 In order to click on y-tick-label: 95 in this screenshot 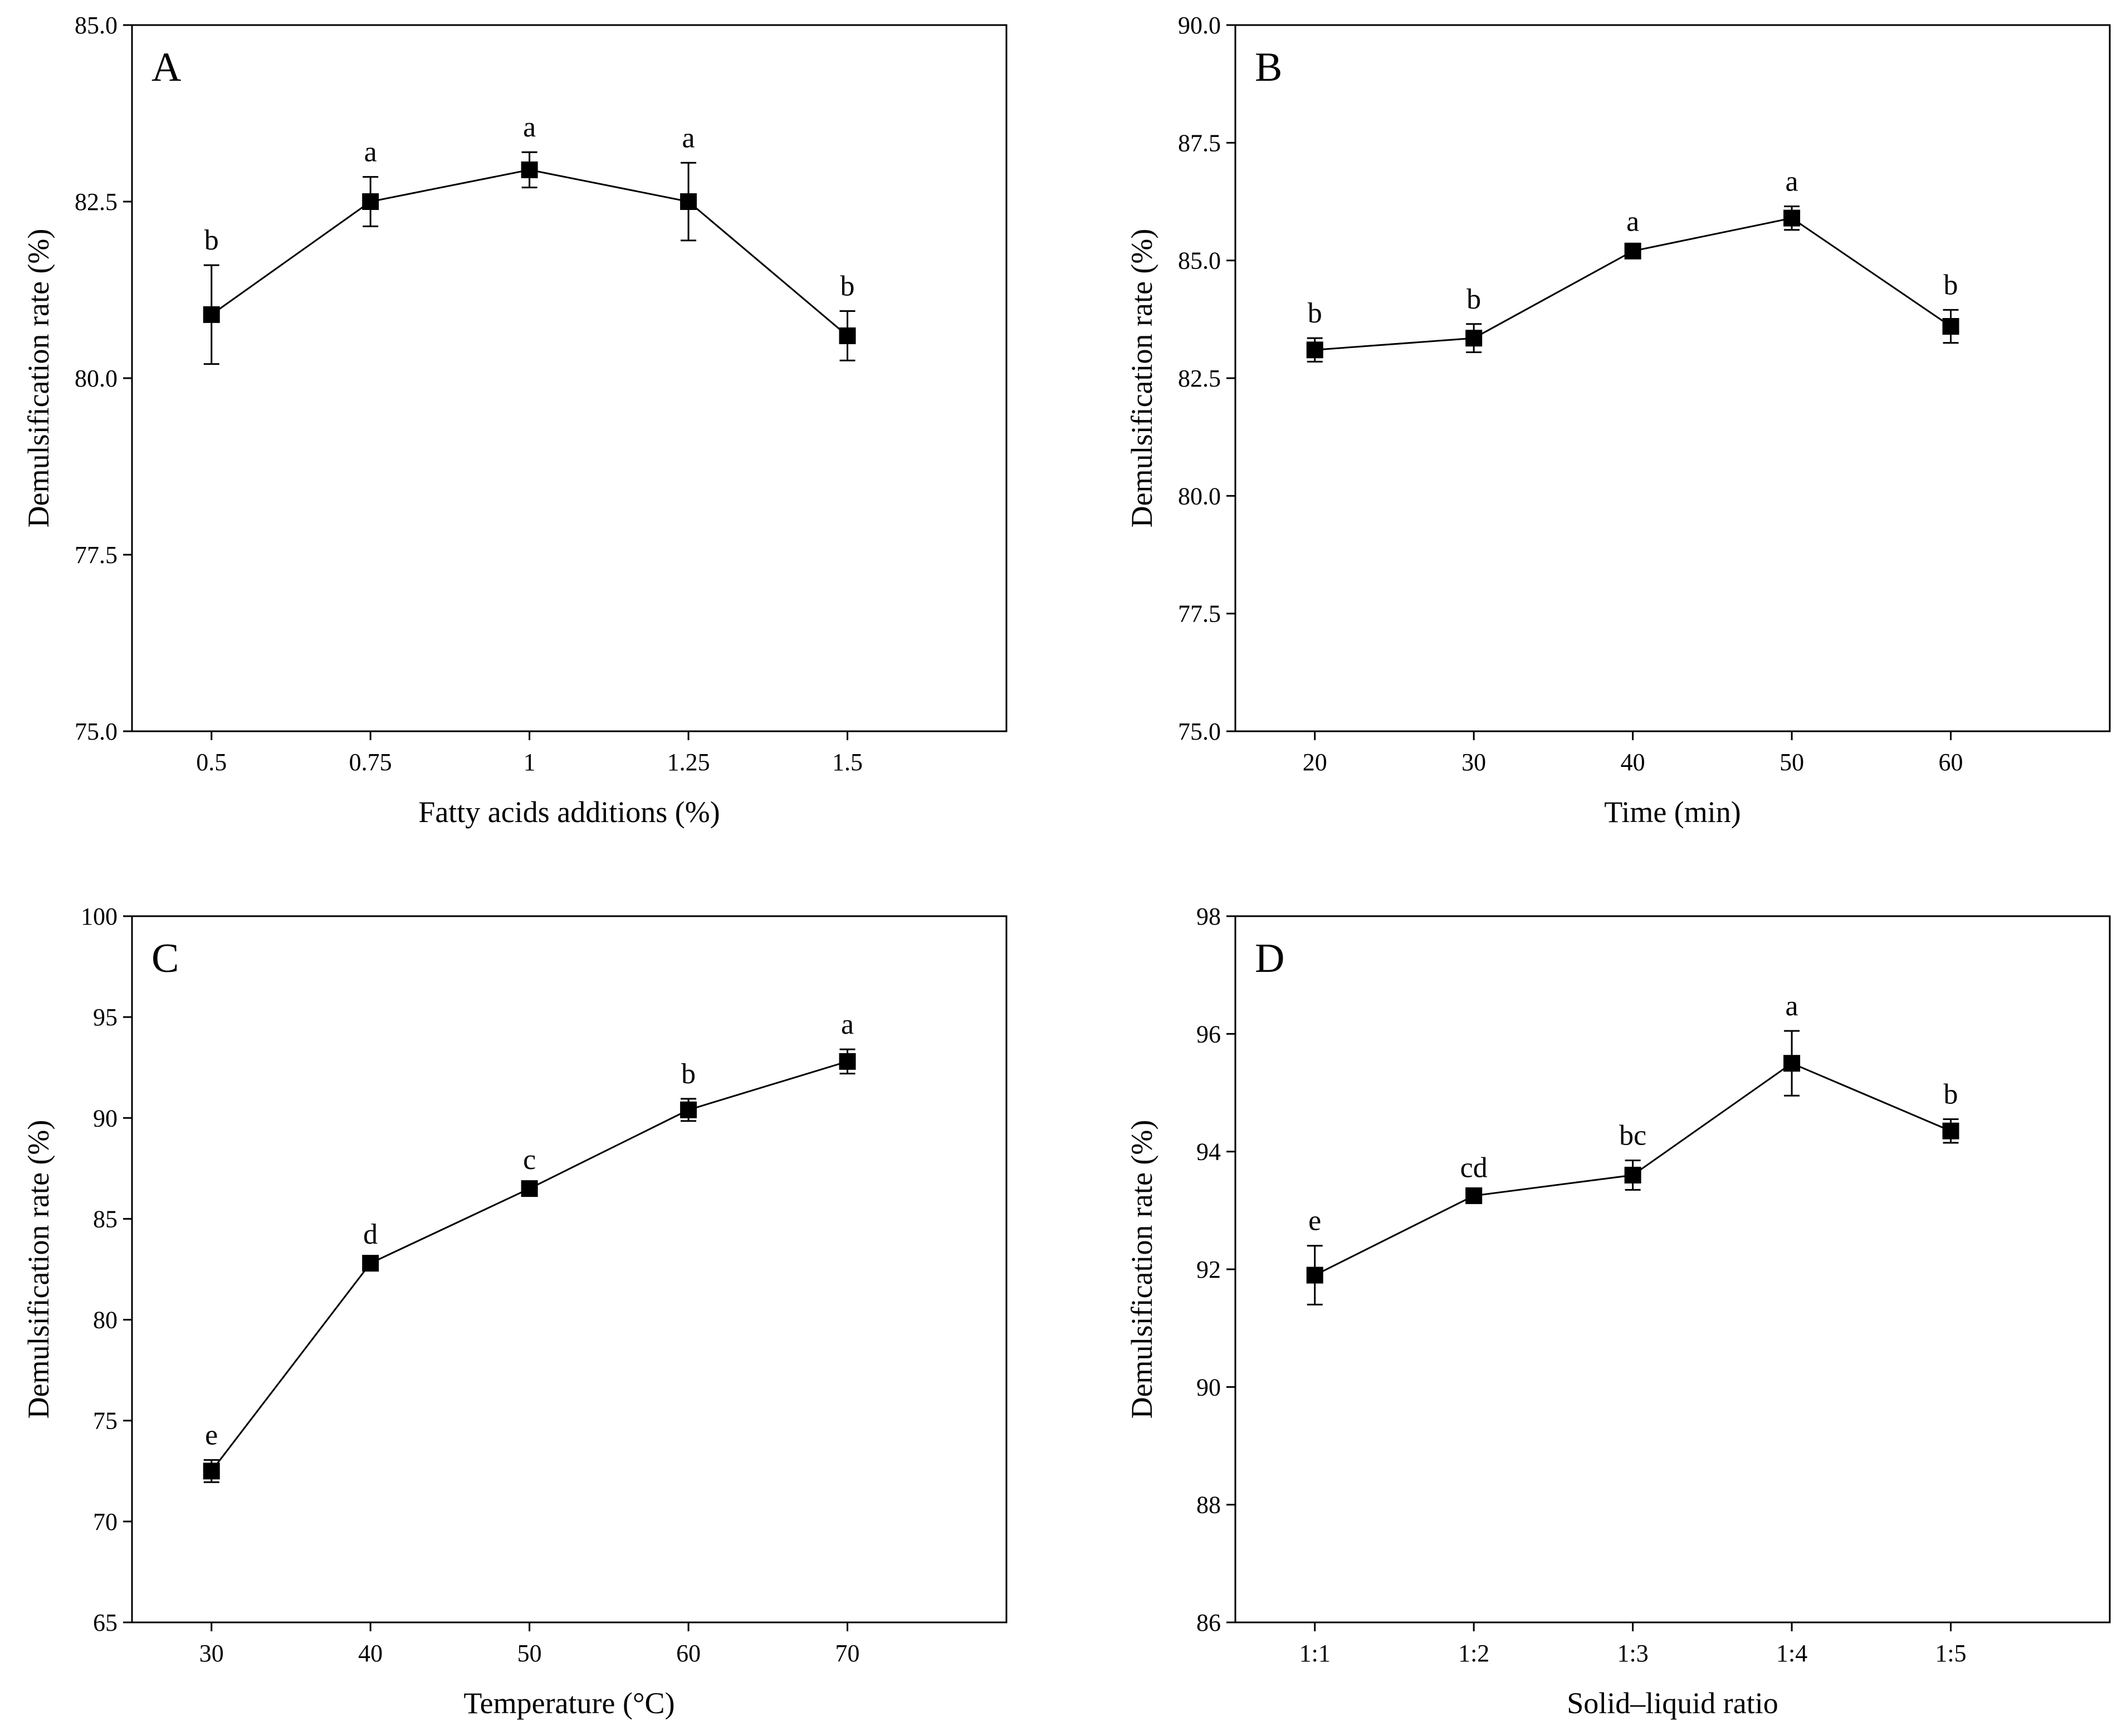, I will do `click(106, 1017)`.